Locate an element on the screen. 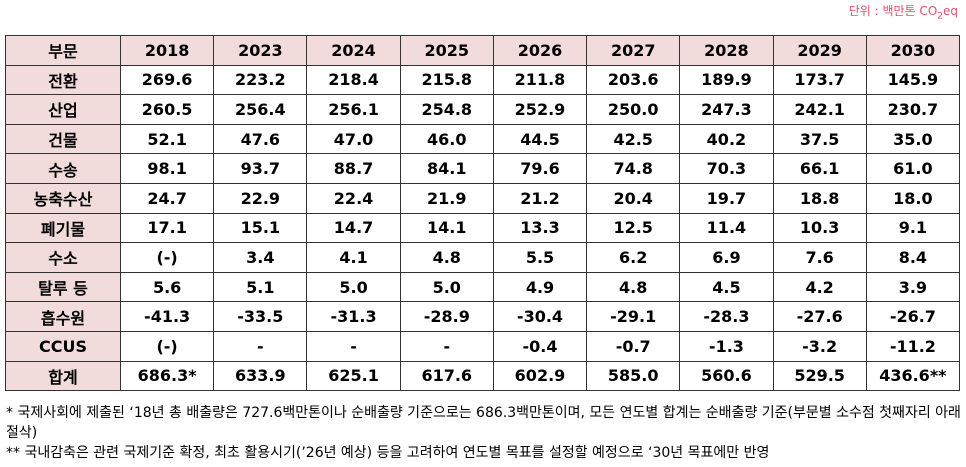 The image size is (966, 467). table-cell: 84.1 is located at coordinates (446, 168).